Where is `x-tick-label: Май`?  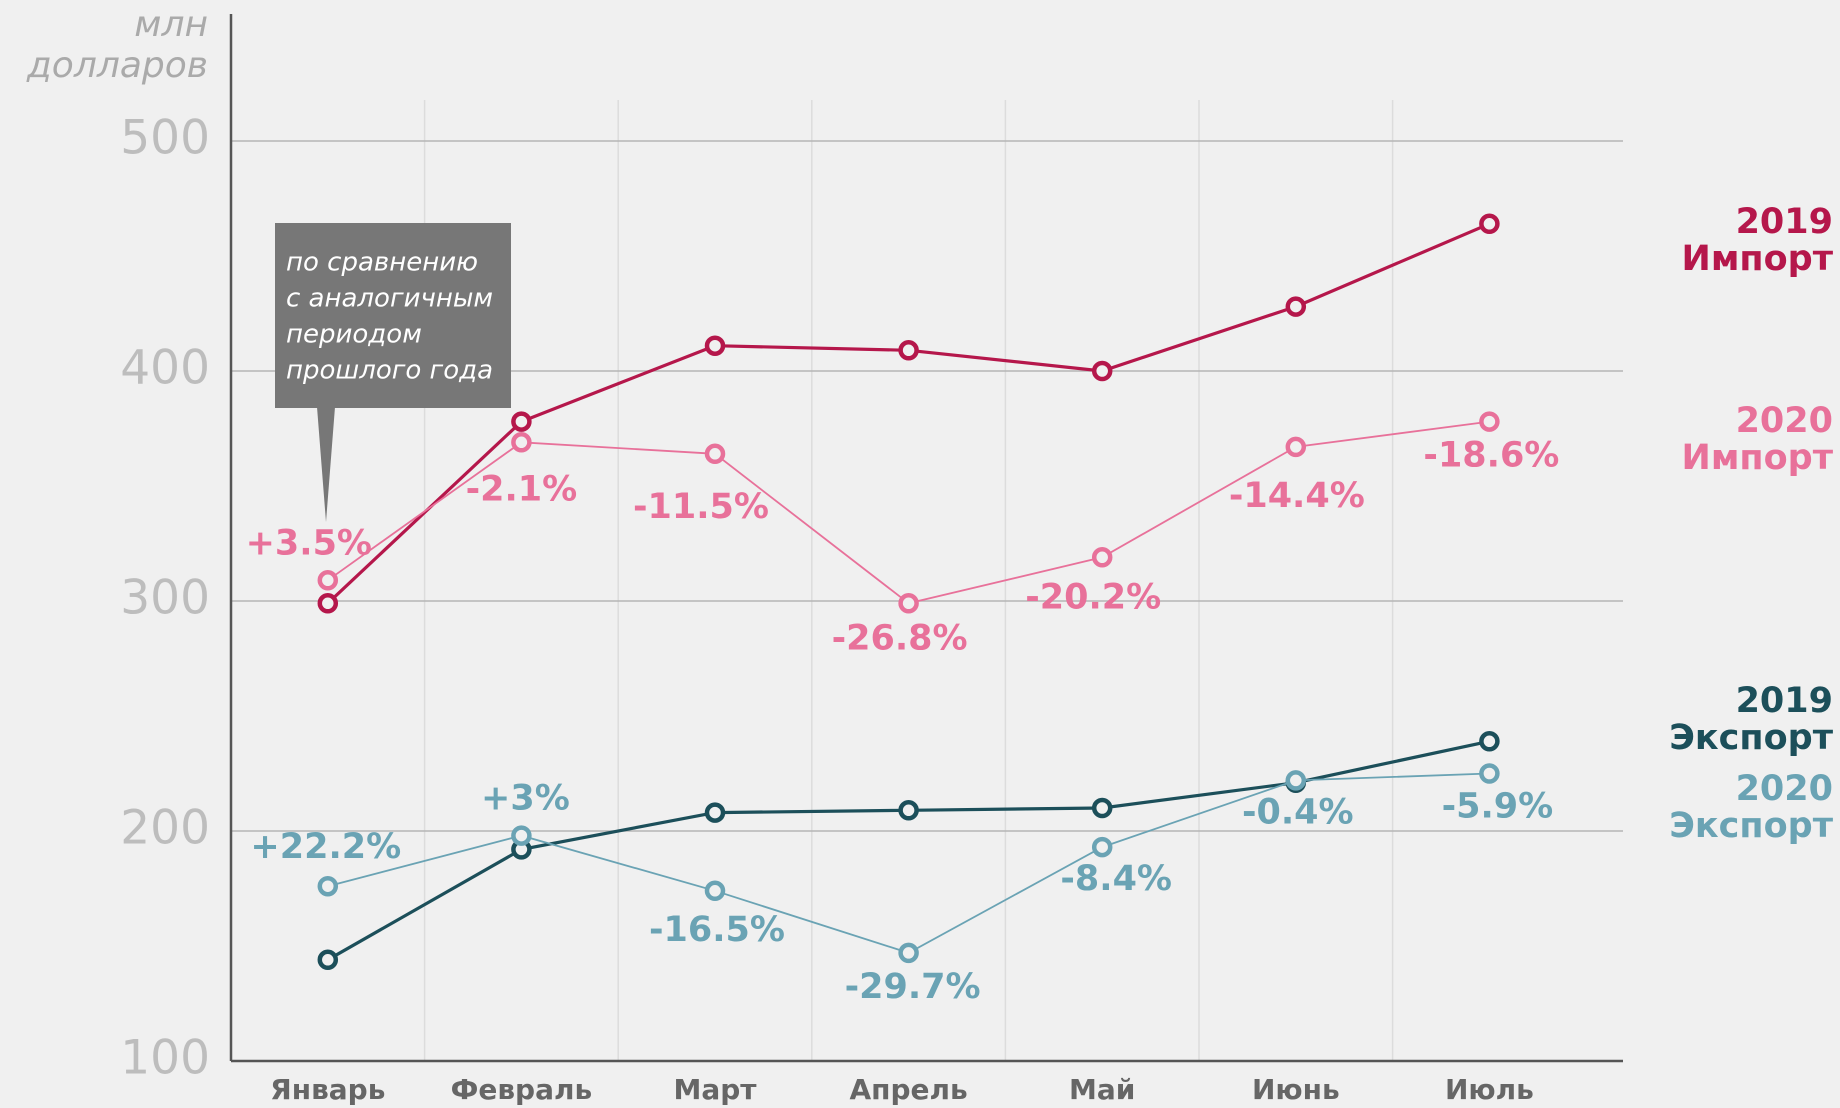 x-tick-label: Май is located at coordinates (1102, 1089).